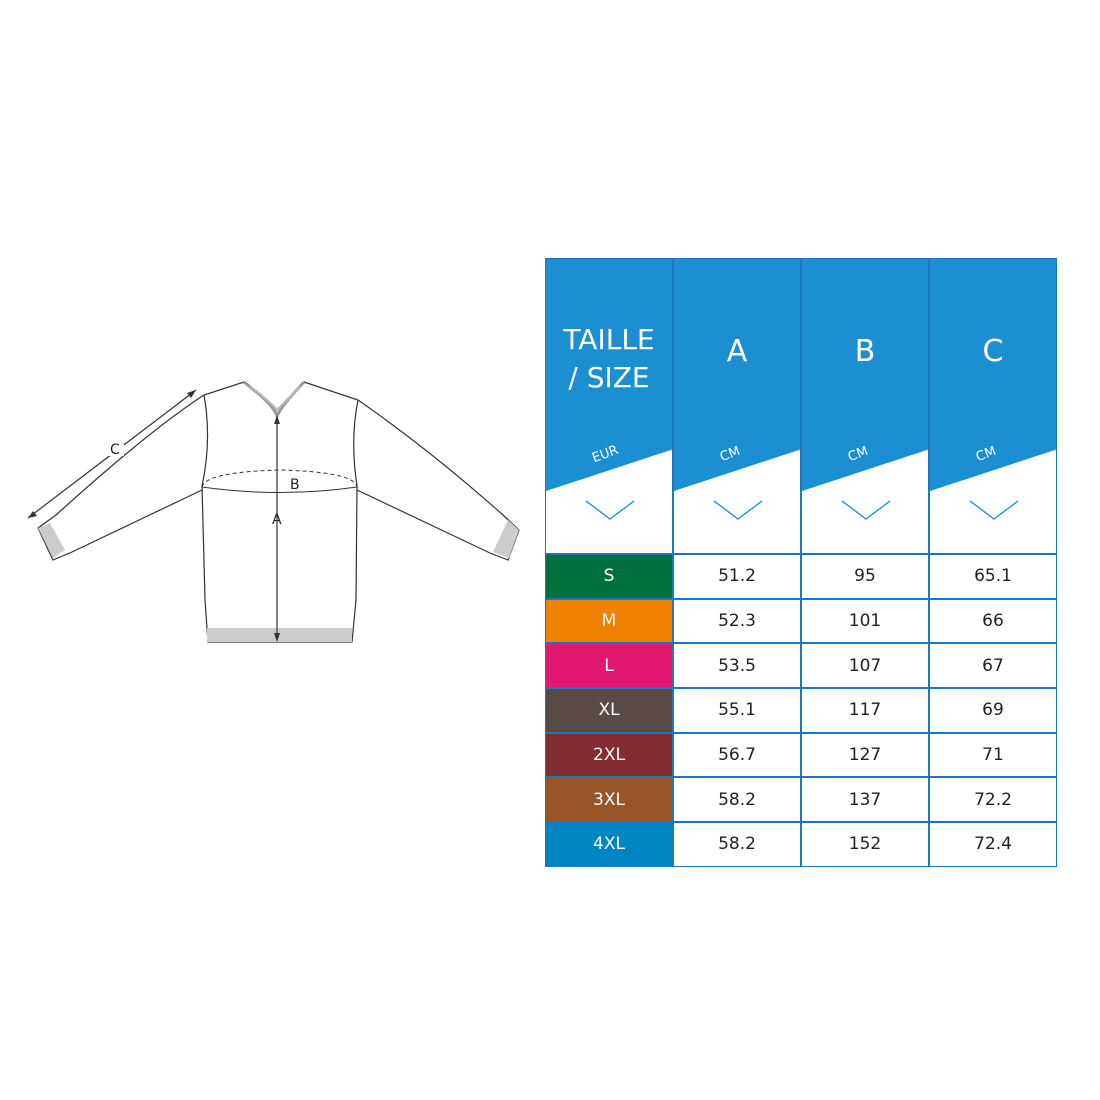 This screenshot has width=1100, height=1100. Describe the element at coordinates (865, 755) in the screenshot. I see `value-b-cell: 127` at that location.